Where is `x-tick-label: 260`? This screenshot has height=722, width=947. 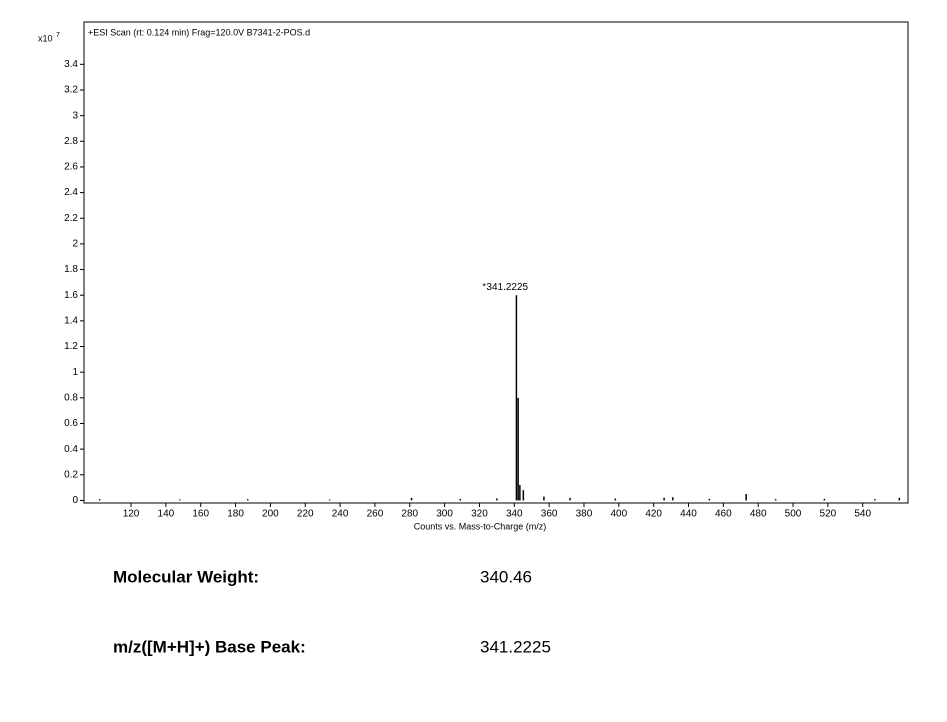 x-tick-label: 260 is located at coordinates (375, 514).